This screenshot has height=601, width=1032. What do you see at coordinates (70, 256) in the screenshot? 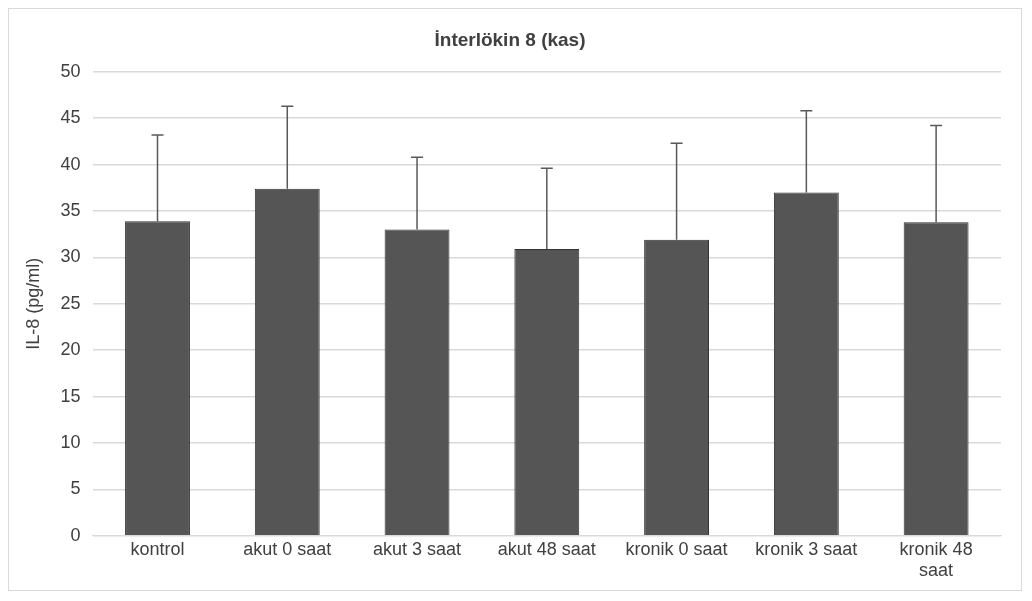
I see `y-tick-label: 30` at bounding box center [70, 256].